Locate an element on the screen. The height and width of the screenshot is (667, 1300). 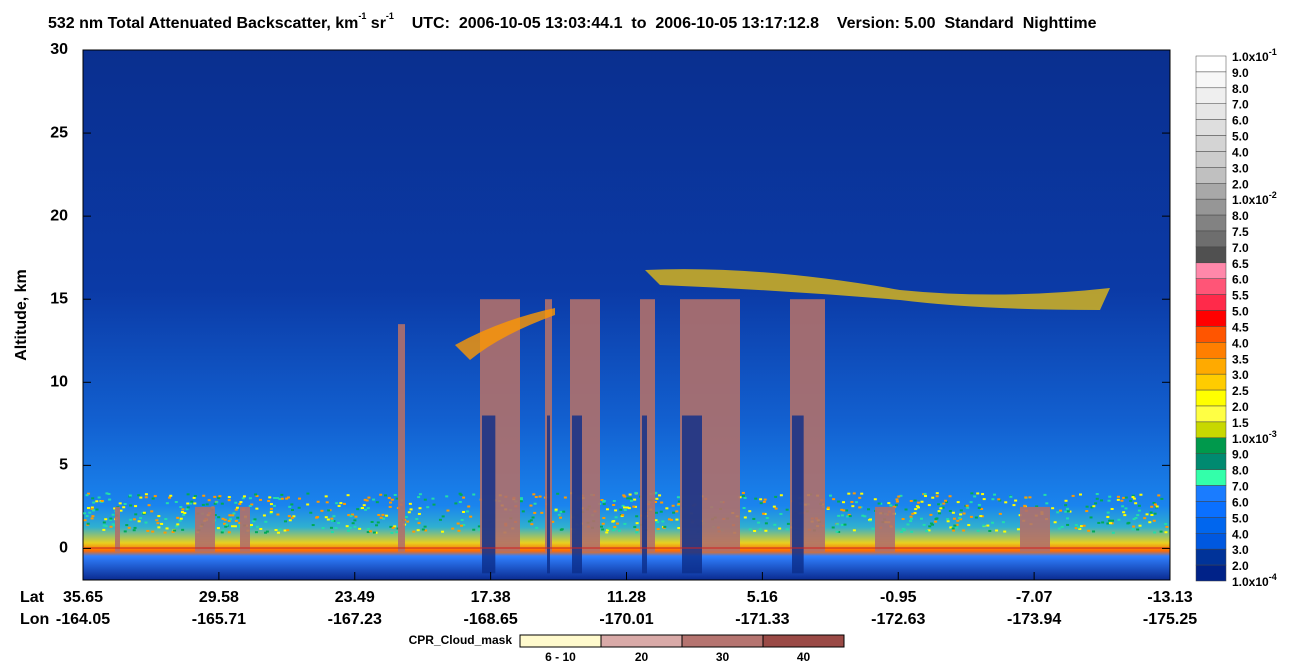
colorbar-label: 4.0 is located at coordinates (1240, 153).